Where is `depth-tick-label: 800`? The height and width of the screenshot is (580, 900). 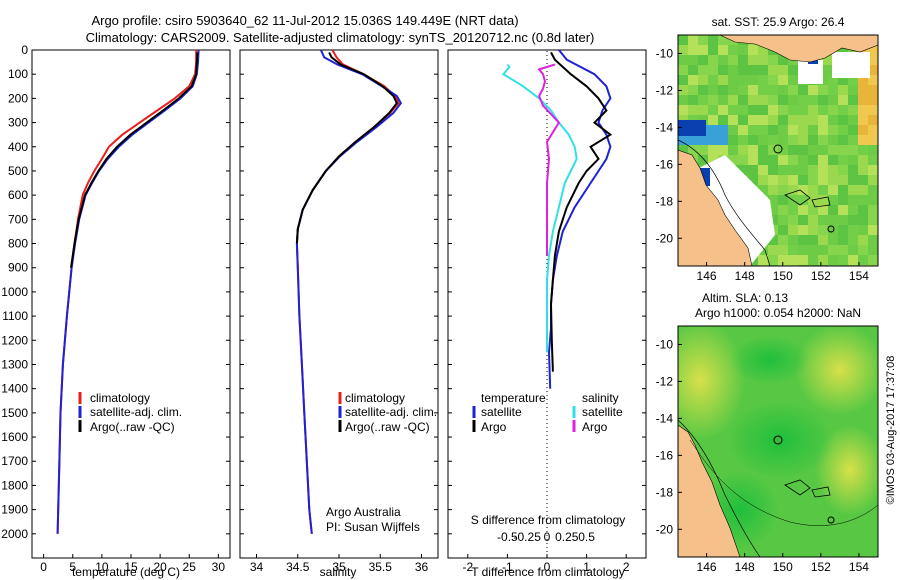 depth-tick-label: 800 is located at coordinates (18, 244).